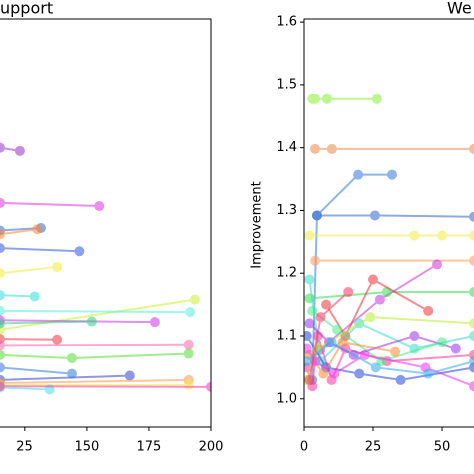  I want to click on x-tick-label: 50, so click(442, 447).